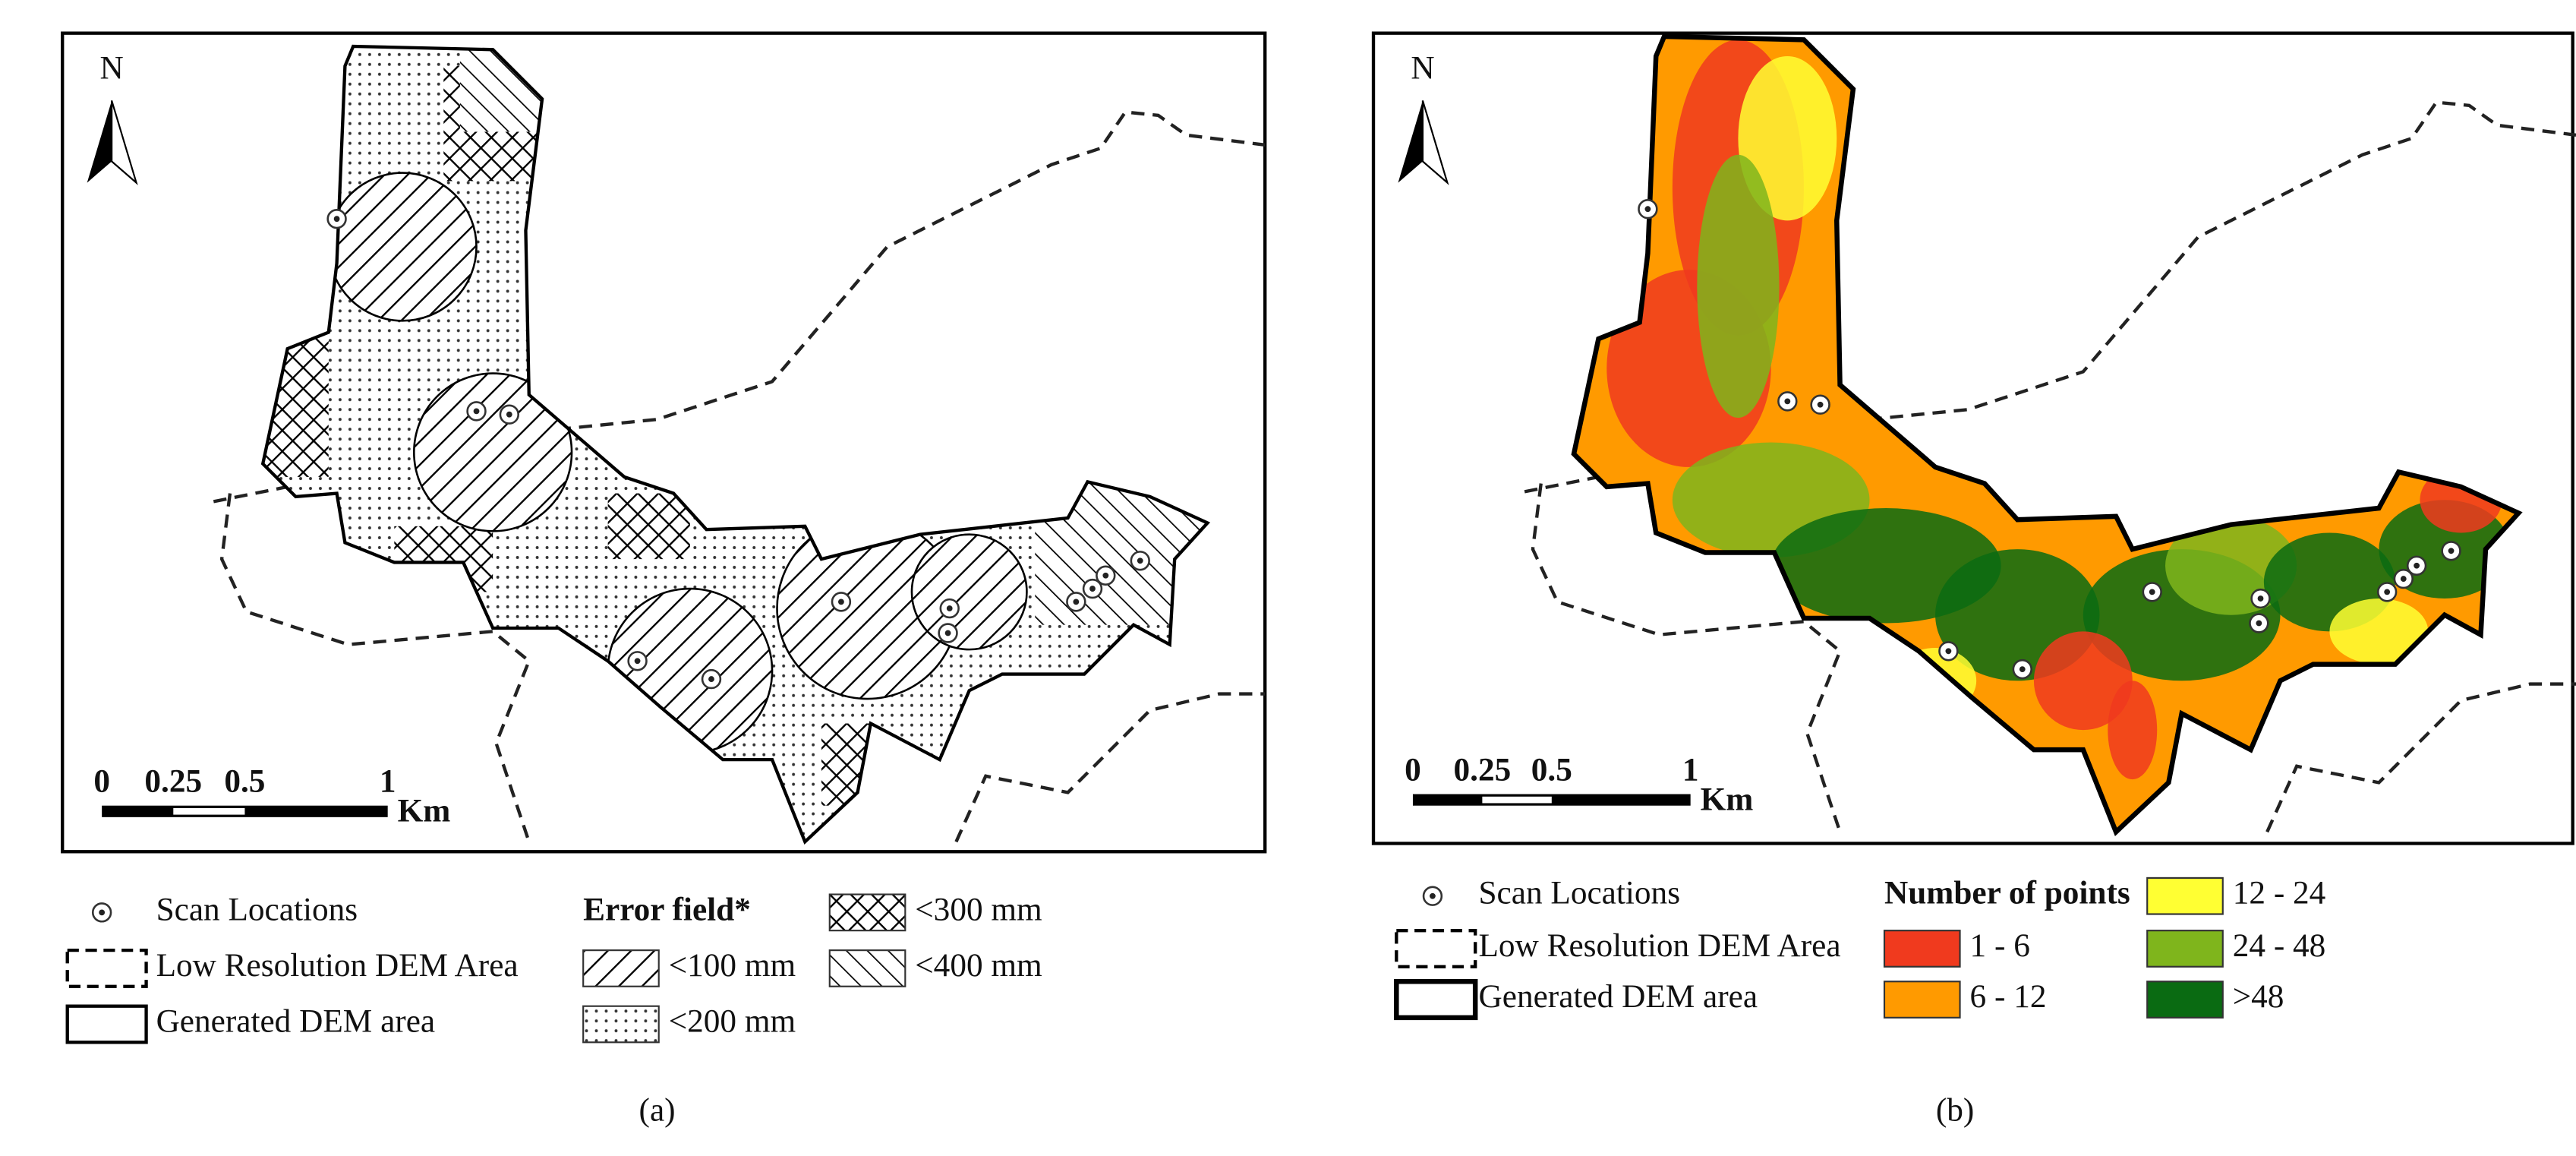 The image size is (2576, 1156). Describe the element at coordinates (2279, 945) in the screenshot. I see `legend-text: 24 - 48` at that location.